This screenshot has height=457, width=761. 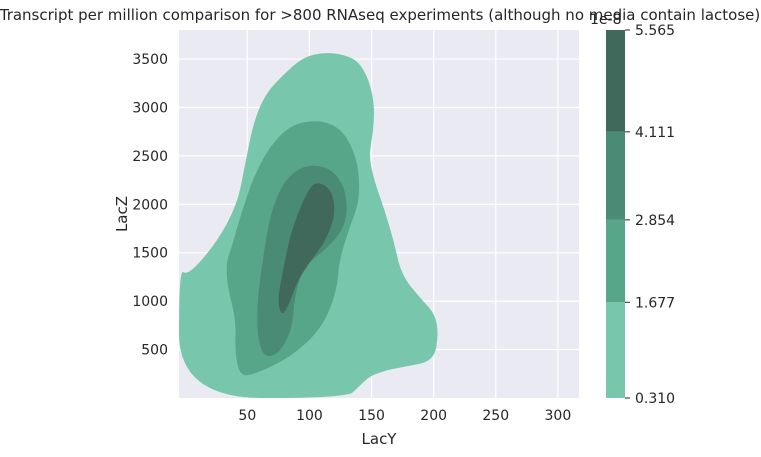 What do you see at coordinates (558, 416) in the screenshot?
I see `x-tick-label: 300` at bounding box center [558, 416].